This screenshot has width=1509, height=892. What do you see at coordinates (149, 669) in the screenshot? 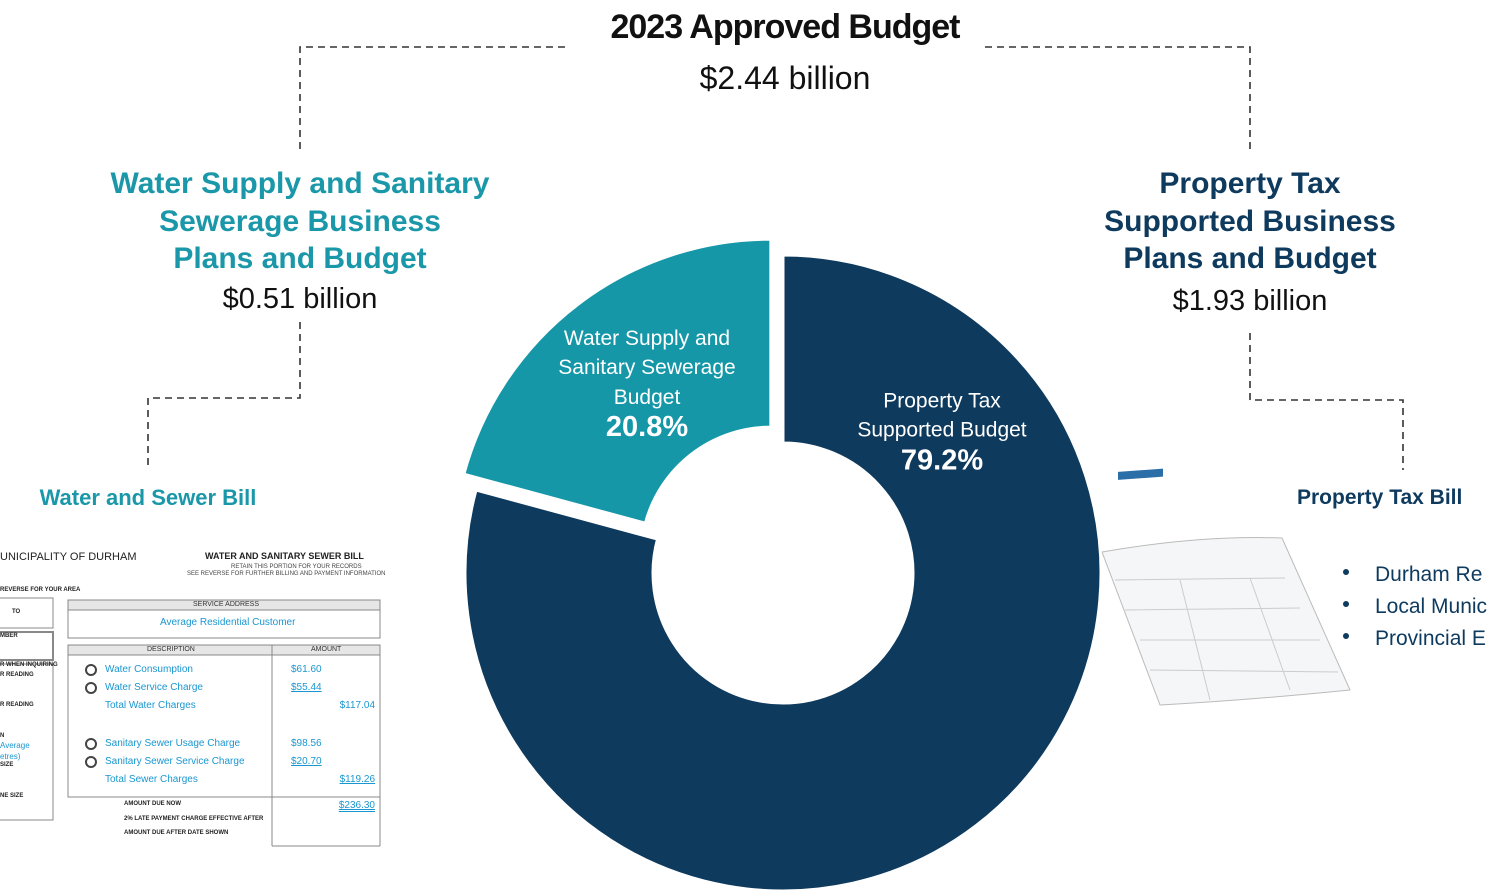
I see `bill-desc: Water Consumption` at bounding box center [149, 669].